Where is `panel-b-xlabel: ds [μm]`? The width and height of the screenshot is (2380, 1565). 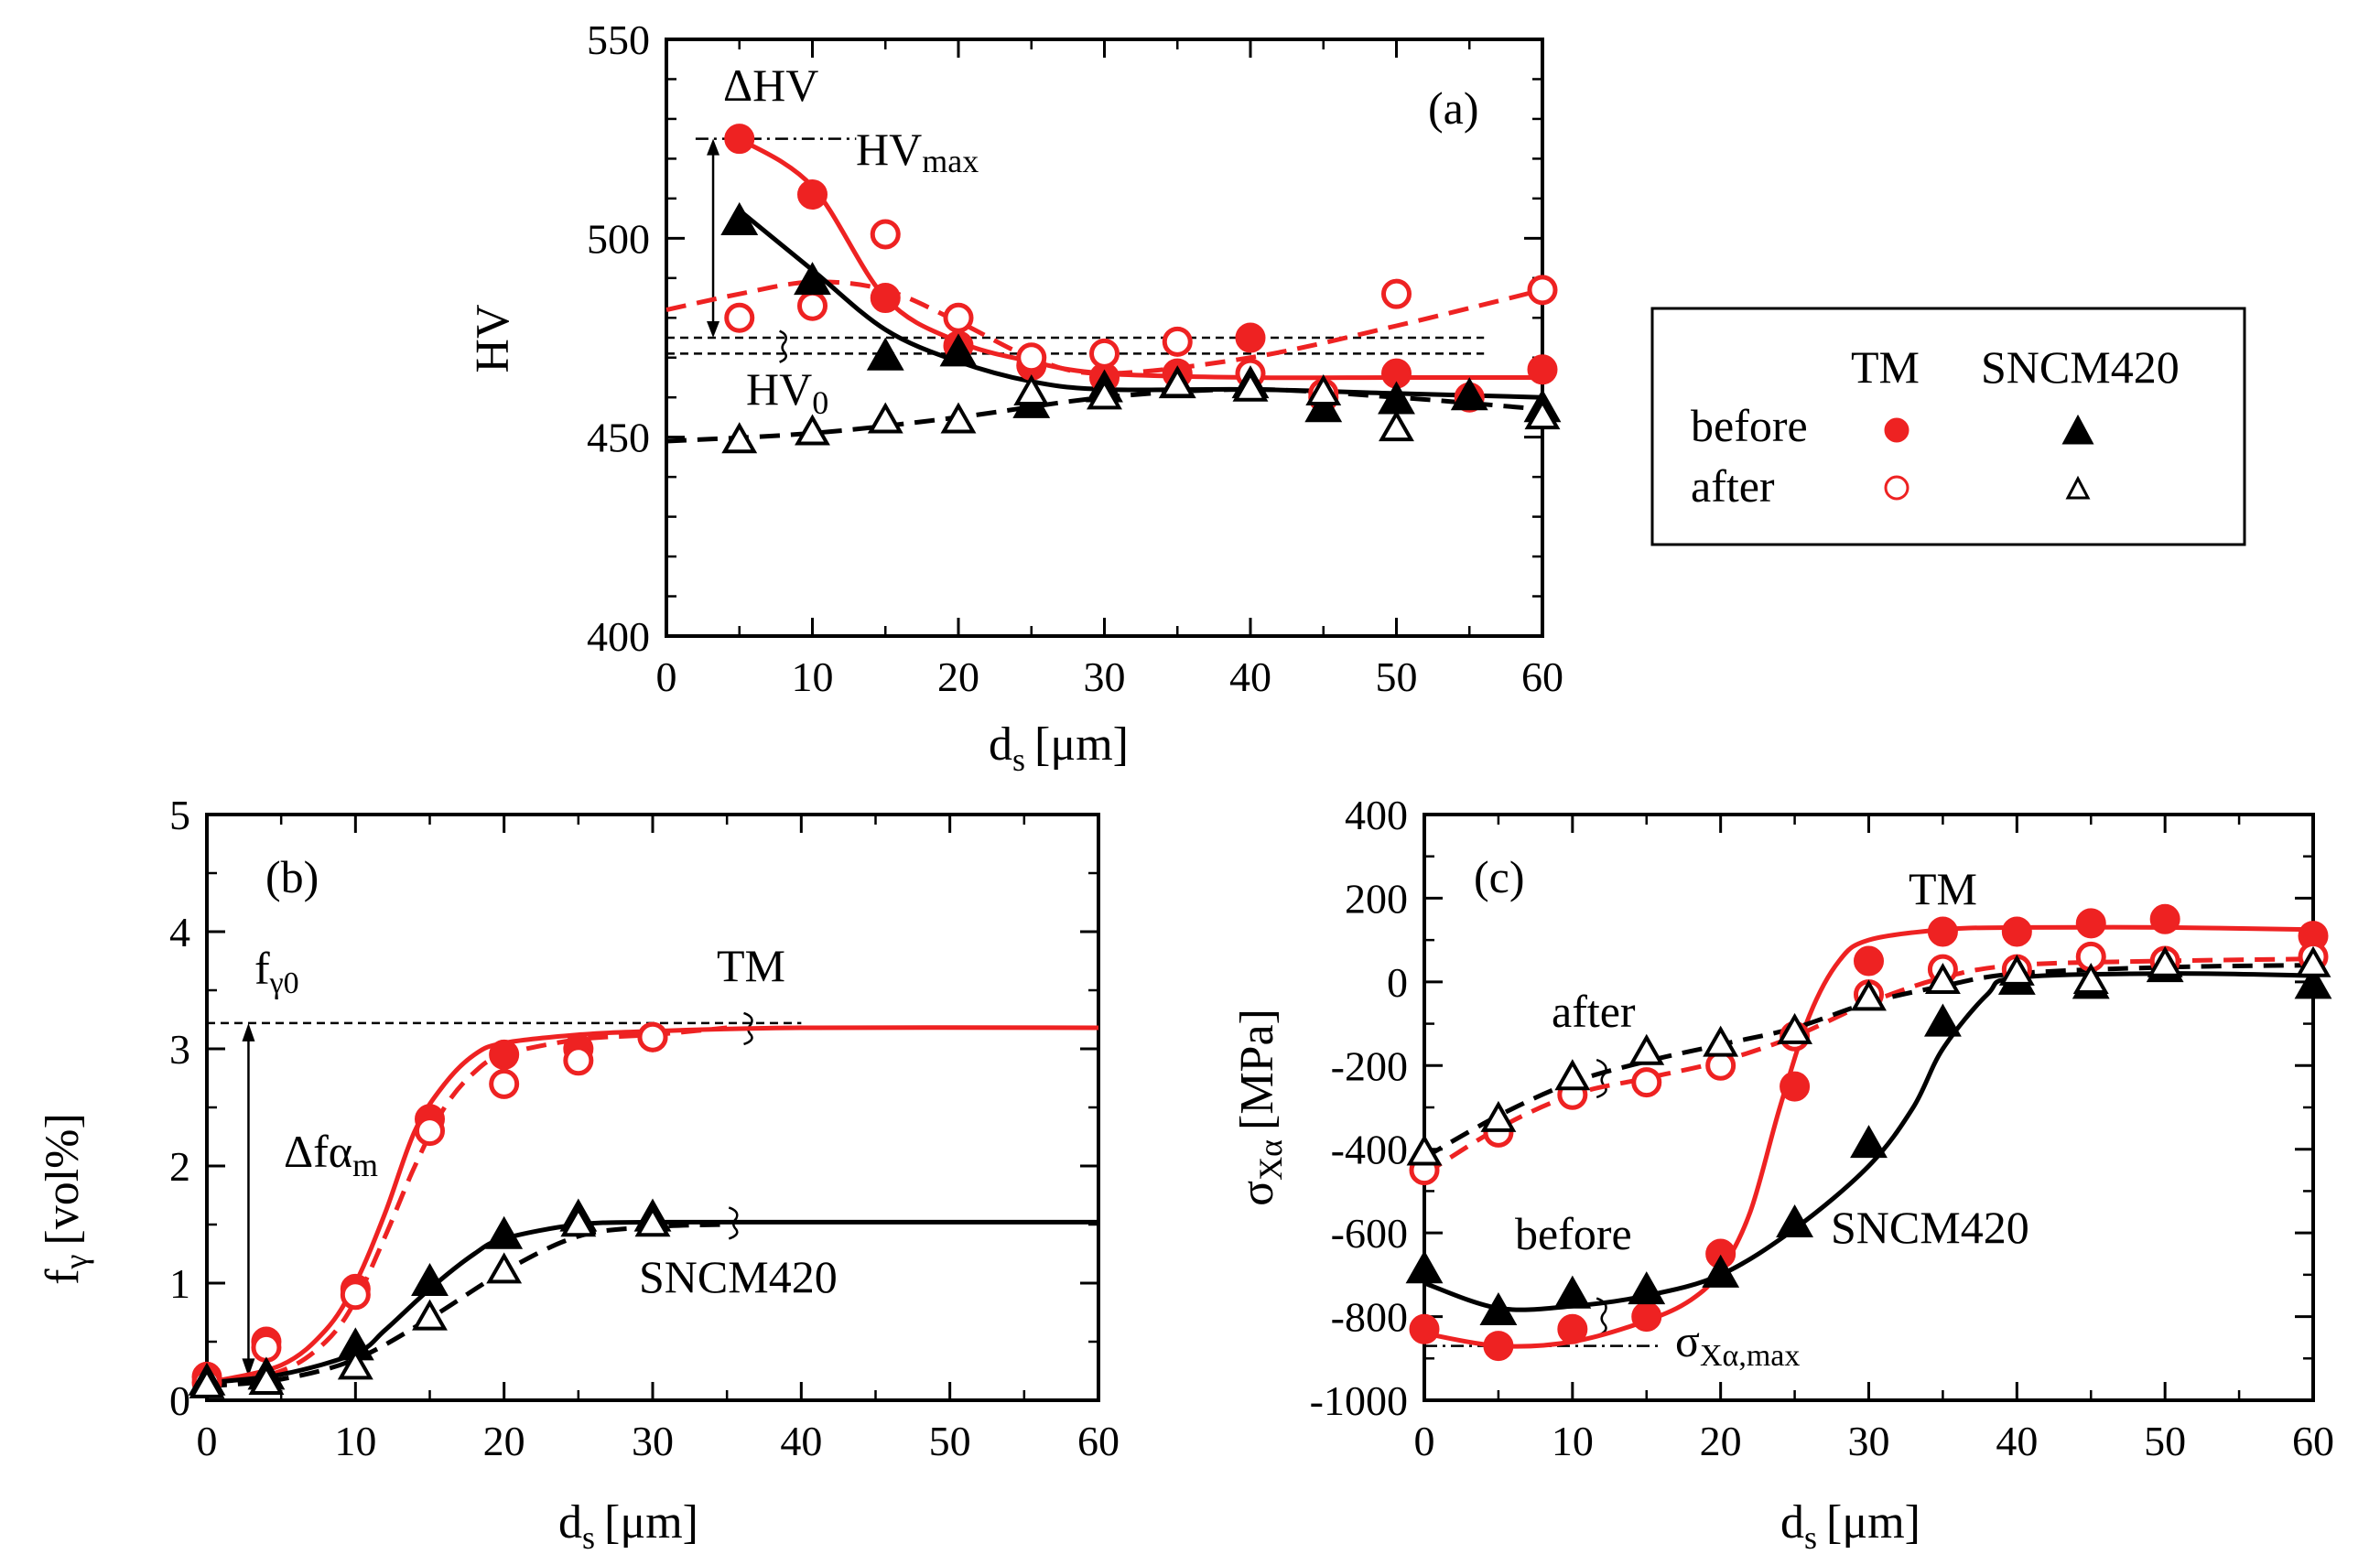 panel-b-xlabel: ds [μm] is located at coordinates (628, 1526).